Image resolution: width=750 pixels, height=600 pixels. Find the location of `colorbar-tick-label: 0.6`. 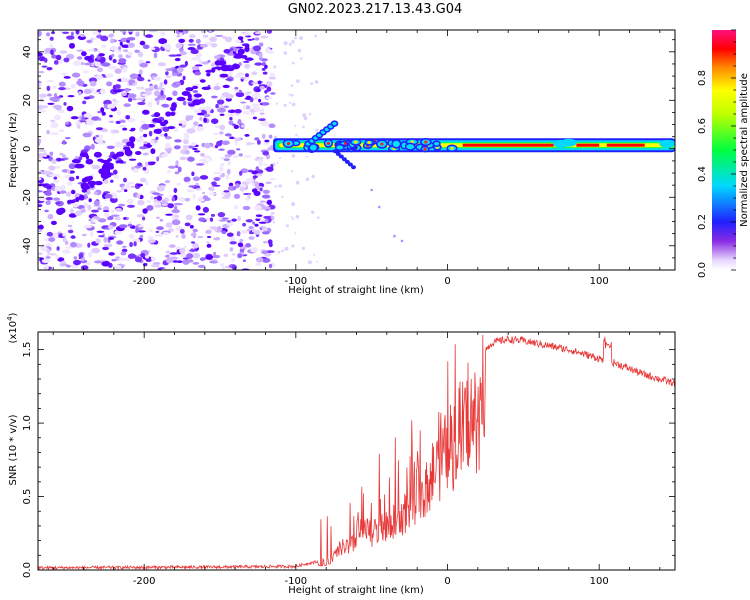

colorbar-tick-label: 0.6 is located at coordinates (702, 126).